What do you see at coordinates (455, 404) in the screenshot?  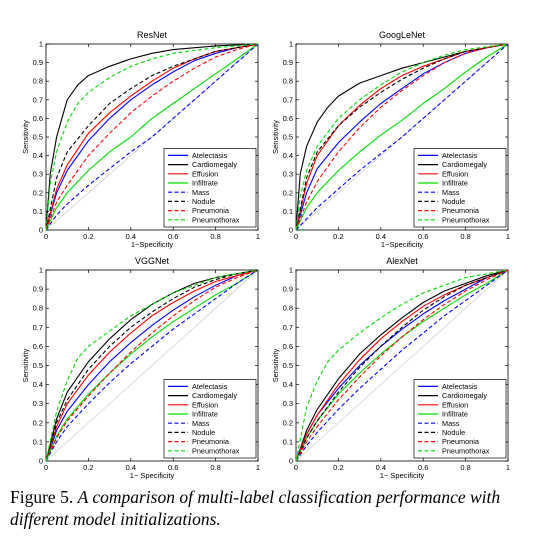 I see `legend-entry: Effusion` at bounding box center [455, 404].